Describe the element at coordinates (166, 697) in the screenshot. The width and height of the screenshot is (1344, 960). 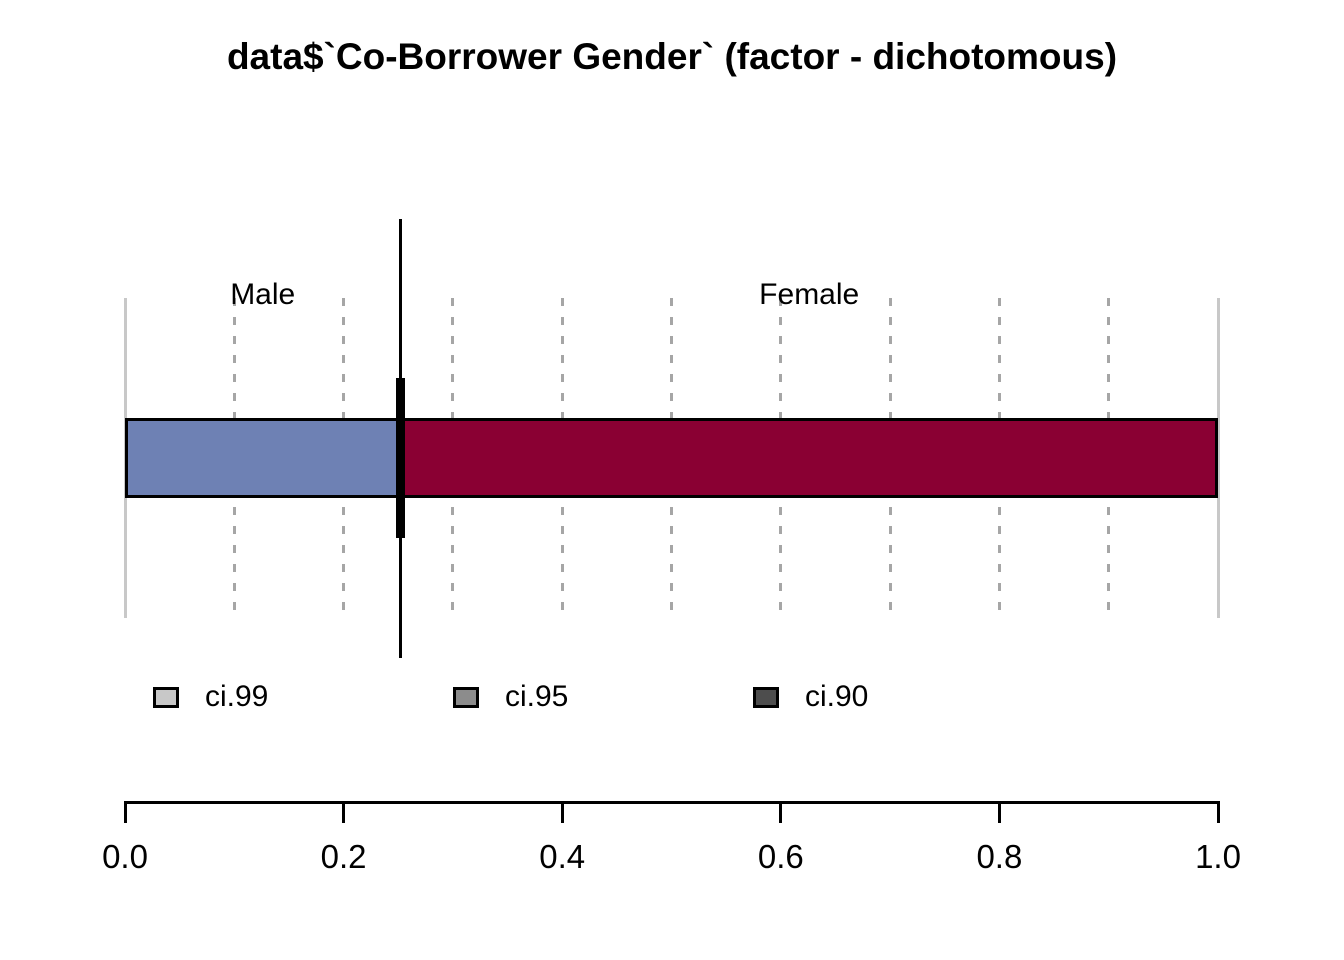
I see `ci99-swatch` at that location.